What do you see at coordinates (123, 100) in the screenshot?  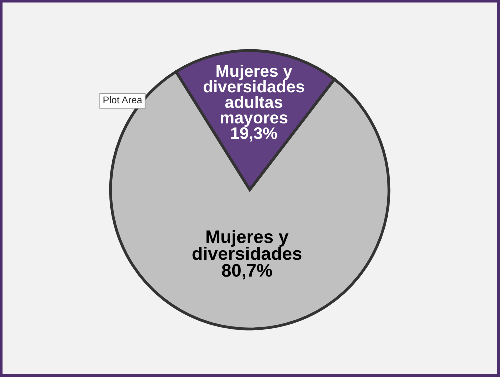 I see `text: Plot Area` at bounding box center [123, 100].